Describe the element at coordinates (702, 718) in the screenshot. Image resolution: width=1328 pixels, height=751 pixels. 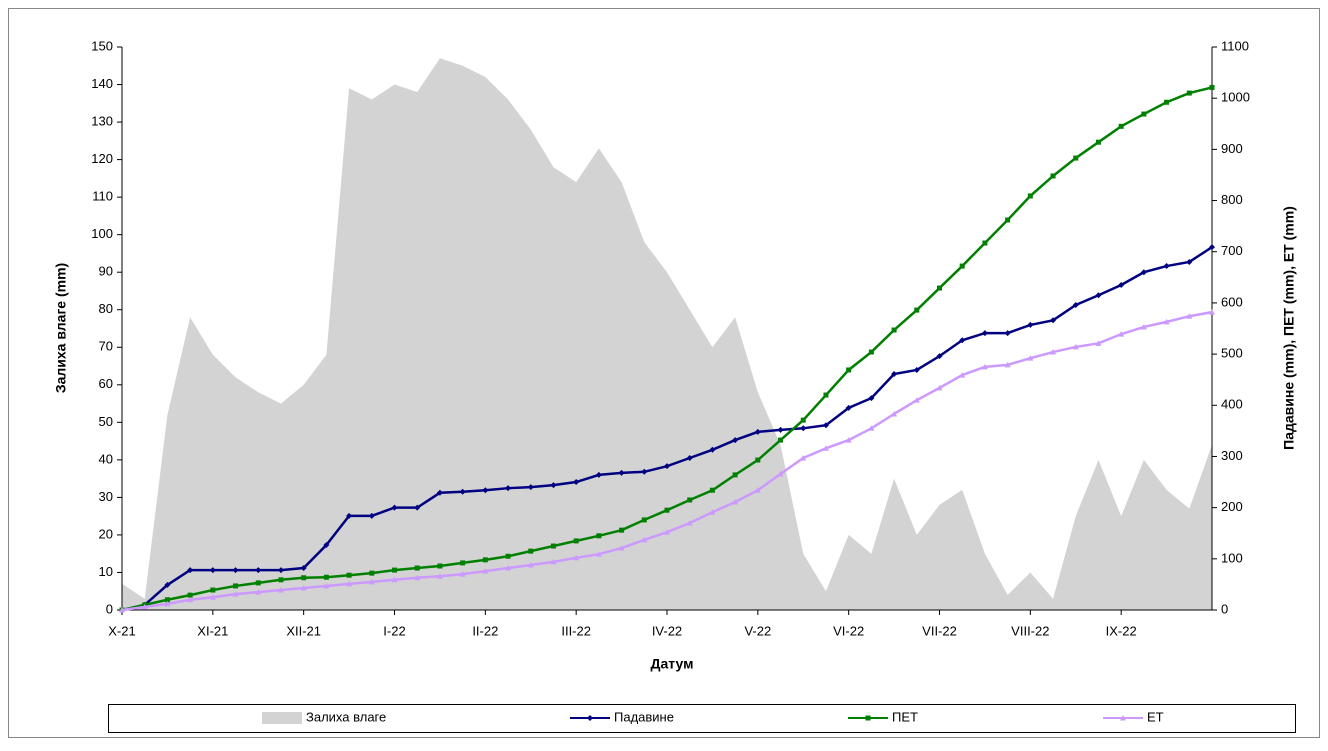
I see `legend-box` at that location.